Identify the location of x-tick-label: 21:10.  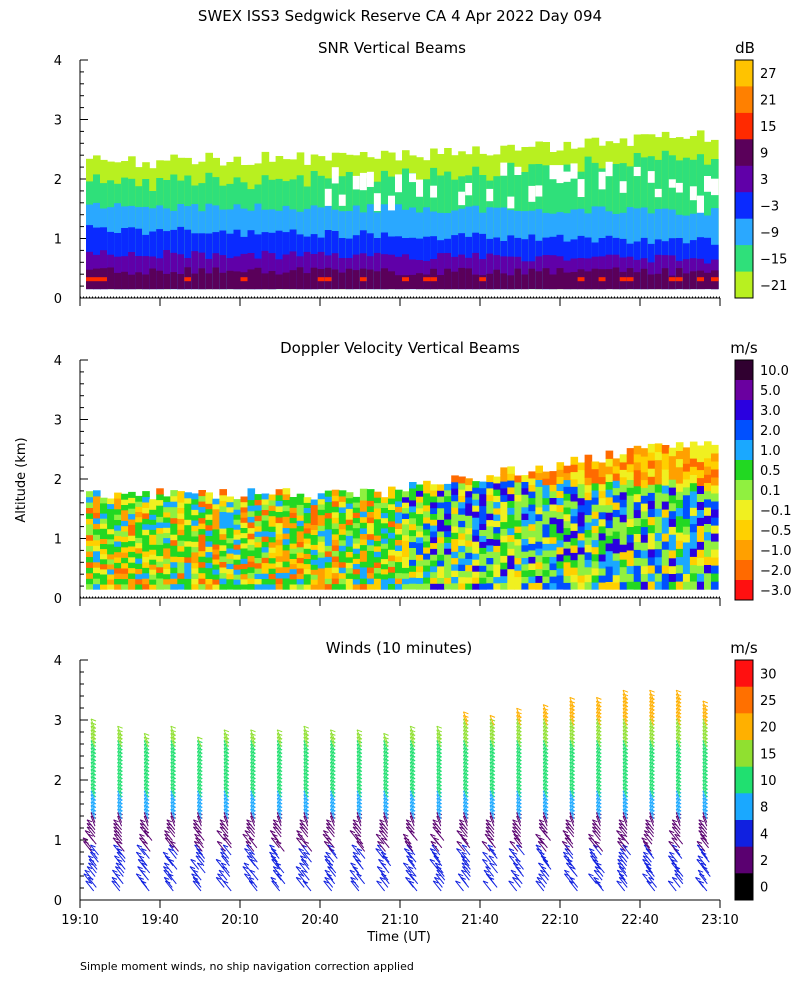
(399, 920).